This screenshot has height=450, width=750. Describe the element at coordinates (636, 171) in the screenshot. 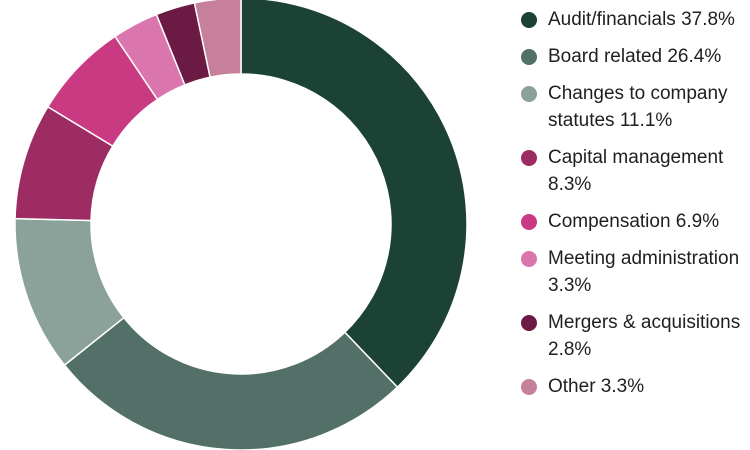

I see `legend-label: Capital management 8.3%` at that location.